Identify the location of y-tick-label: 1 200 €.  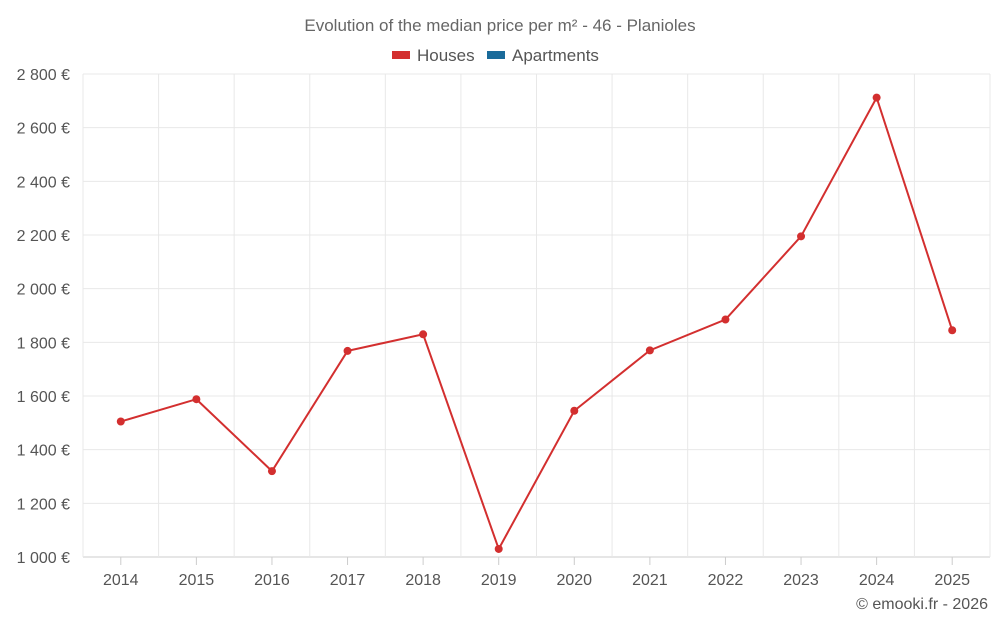
(43, 504).